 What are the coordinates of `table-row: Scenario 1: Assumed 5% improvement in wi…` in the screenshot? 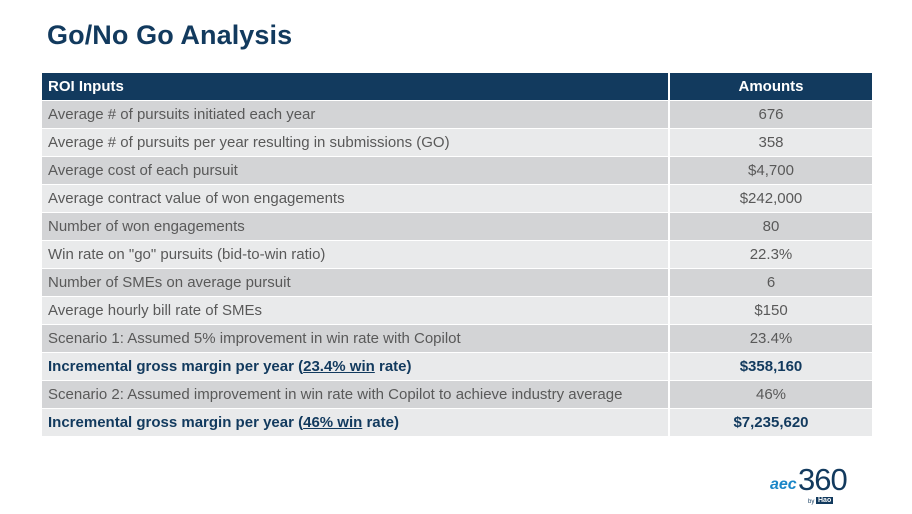 It's located at (457, 338).